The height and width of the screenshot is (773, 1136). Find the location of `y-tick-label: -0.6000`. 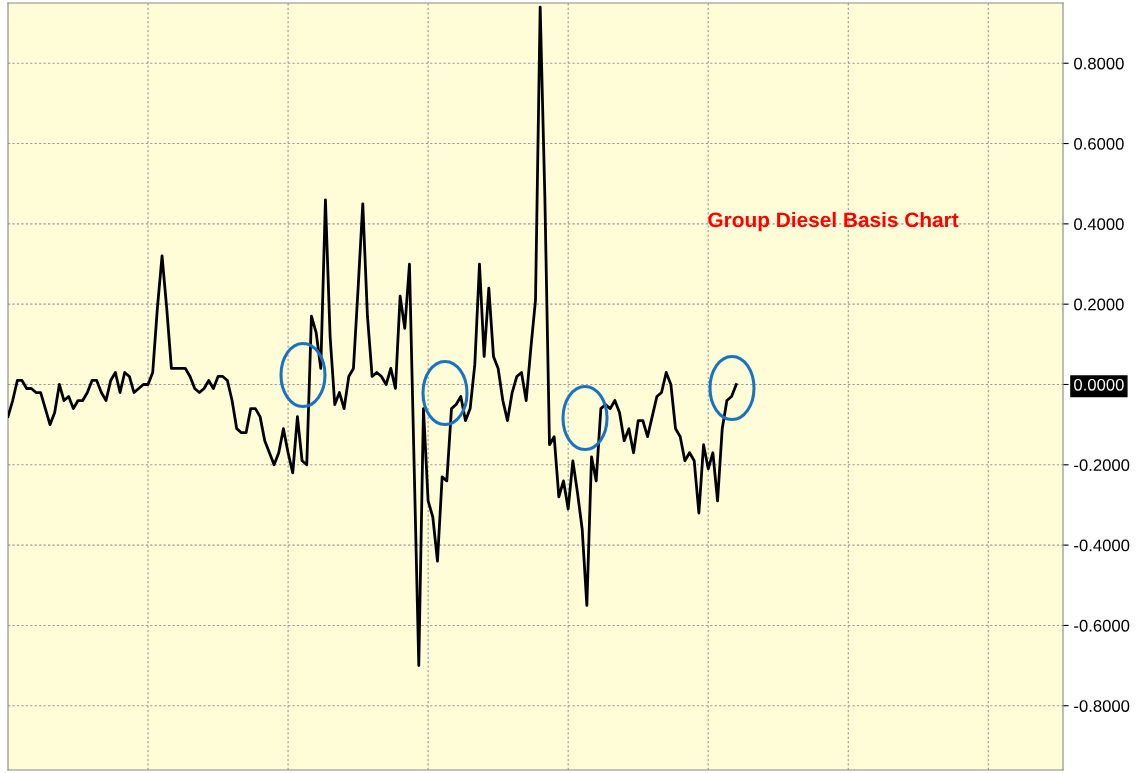

y-tick-label: -0.6000 is located at coordinates (1102, 625).